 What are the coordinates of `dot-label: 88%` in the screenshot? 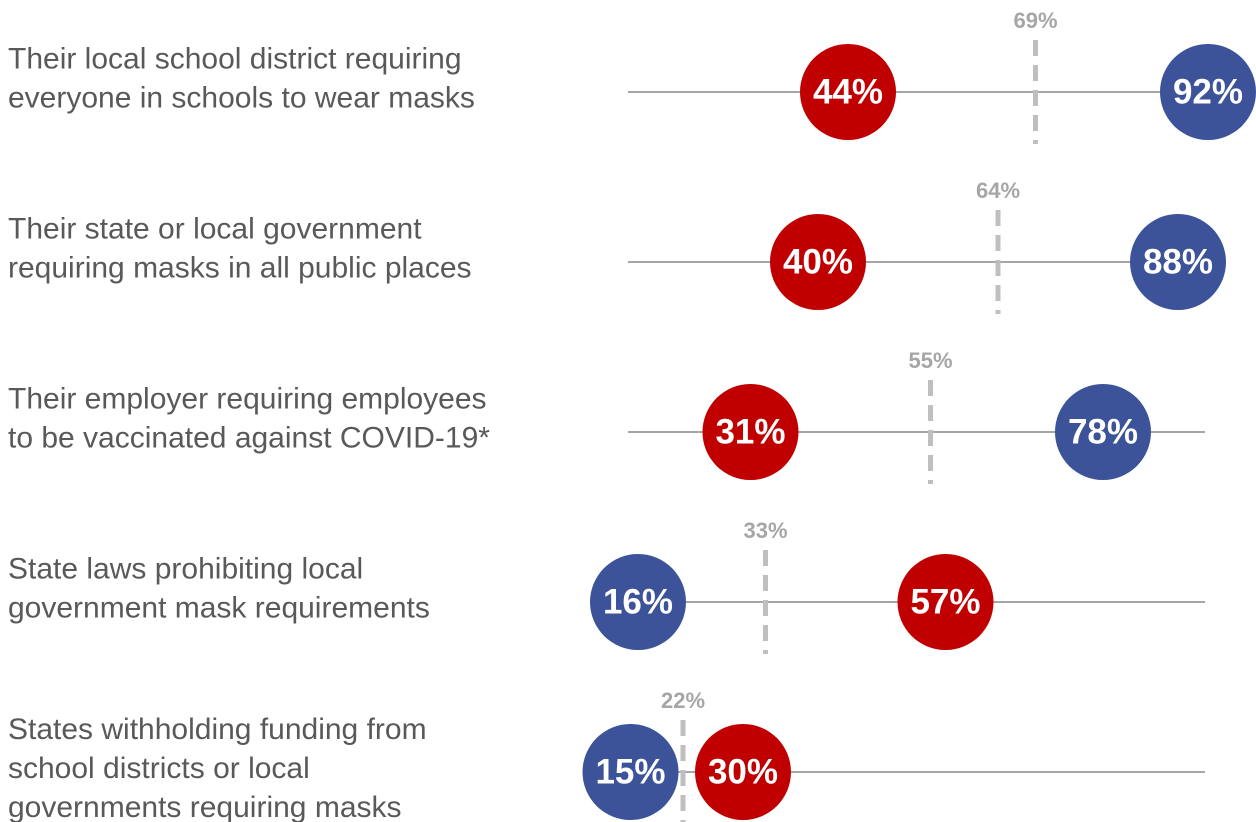 It's located at (1178, 261).